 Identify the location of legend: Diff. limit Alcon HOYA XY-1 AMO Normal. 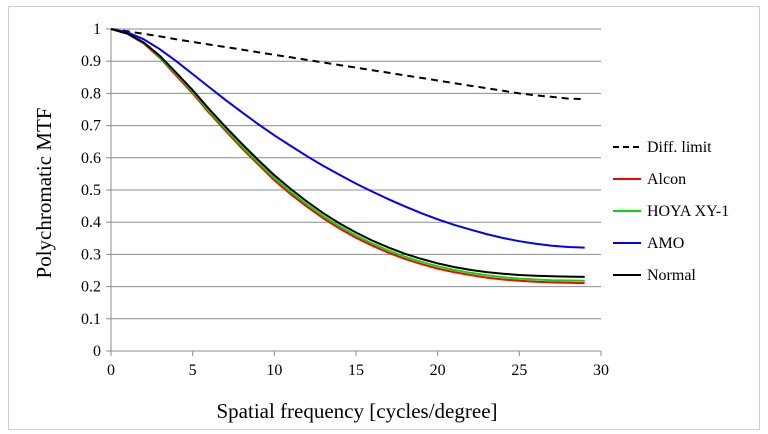
(671, 211).